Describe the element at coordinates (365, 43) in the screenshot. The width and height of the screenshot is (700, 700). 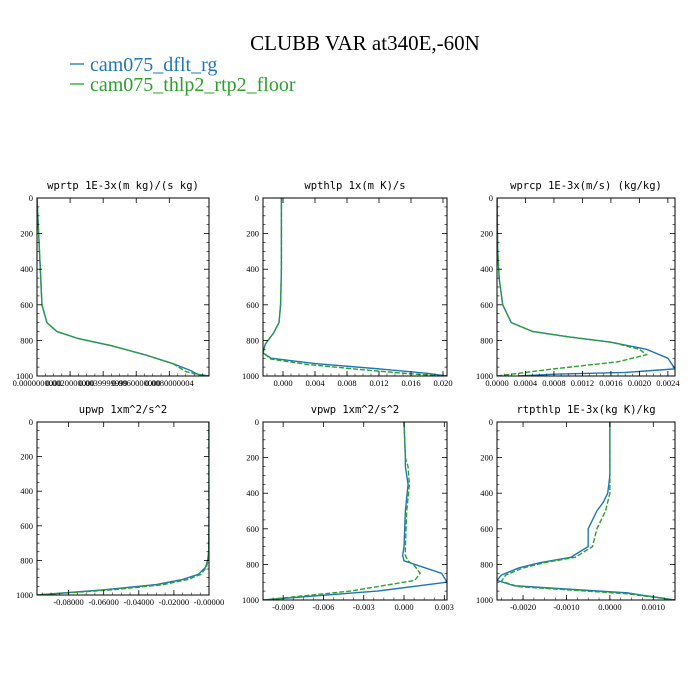
I see `figure-title: CLUBB VAR at340E,-60N` at that location.